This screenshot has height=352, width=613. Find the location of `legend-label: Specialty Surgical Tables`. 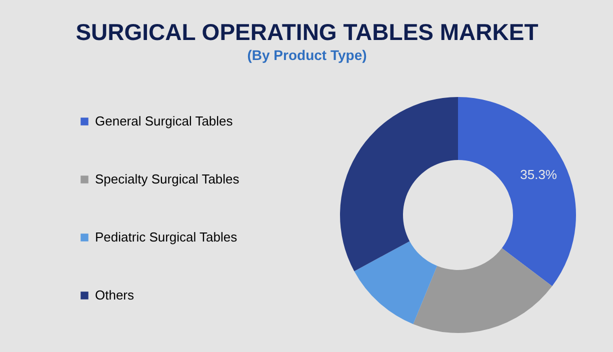

legend-label: Specialty Surgical Tables is located at coordinates (167, 179).